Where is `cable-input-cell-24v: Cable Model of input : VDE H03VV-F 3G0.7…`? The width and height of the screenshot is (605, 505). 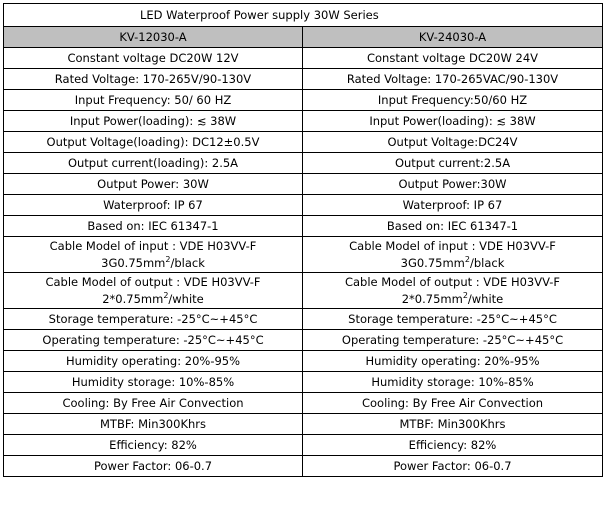 cable-input-cell-24v: Cable Model of input : VDE H03VV-F 3G0.7… is located at coordinates (452, 254).